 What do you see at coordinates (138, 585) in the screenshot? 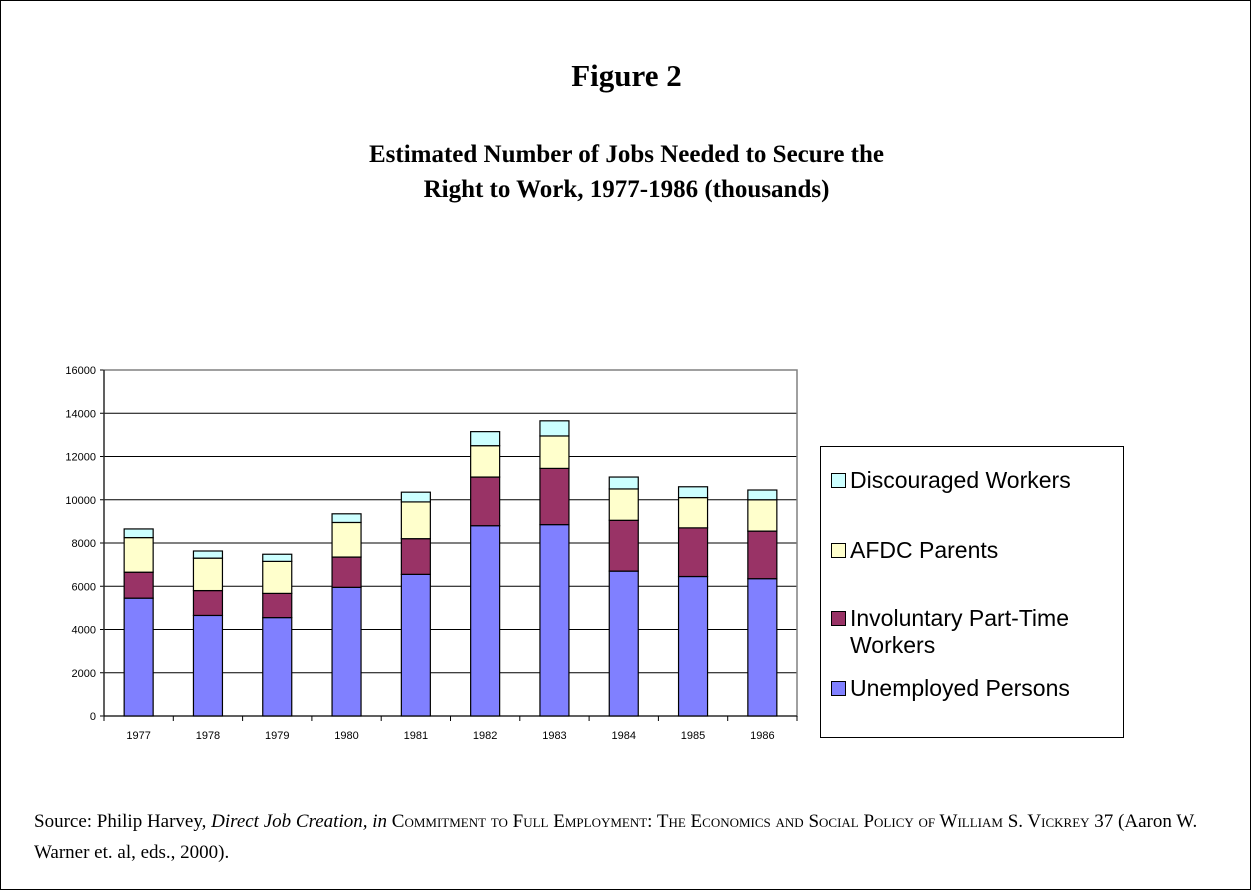
I see `bar-segment-1977-s1` at bounding box center [138, 585].